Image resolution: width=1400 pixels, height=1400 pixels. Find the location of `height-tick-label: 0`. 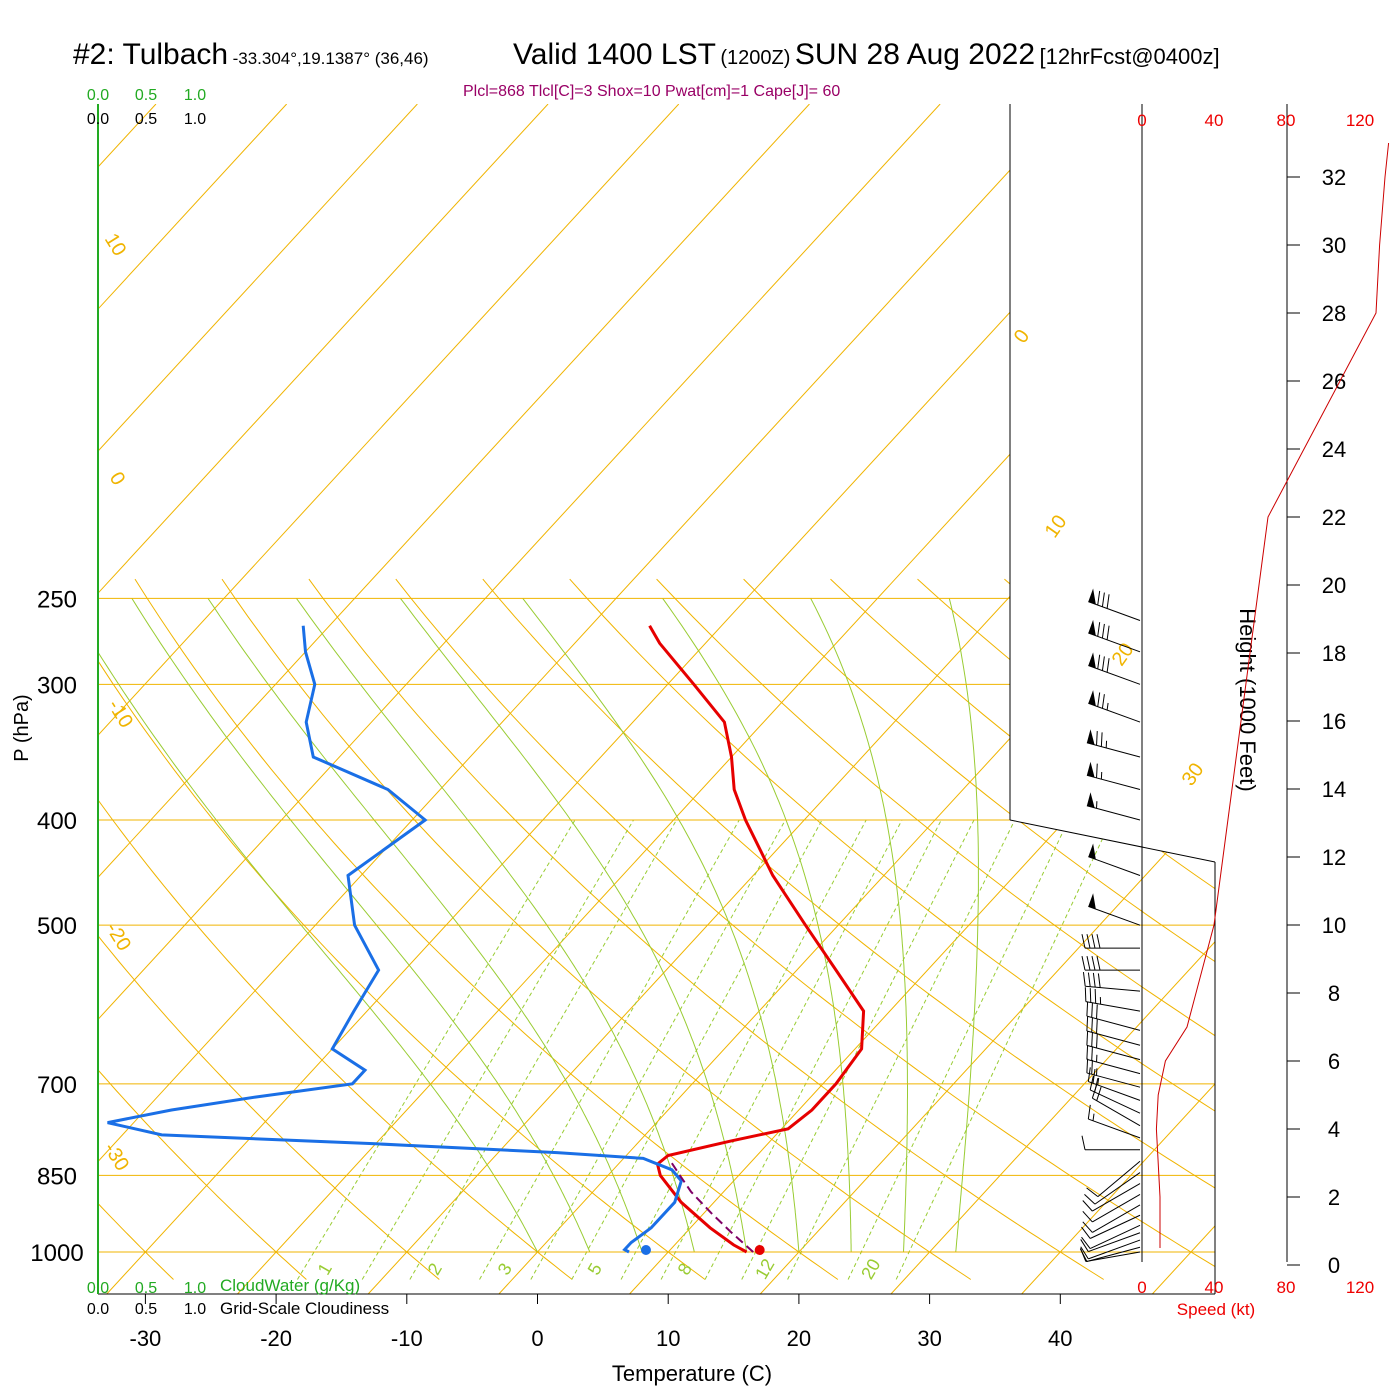

height-tick-label: 0 is located at coordinates (1334, 1265).